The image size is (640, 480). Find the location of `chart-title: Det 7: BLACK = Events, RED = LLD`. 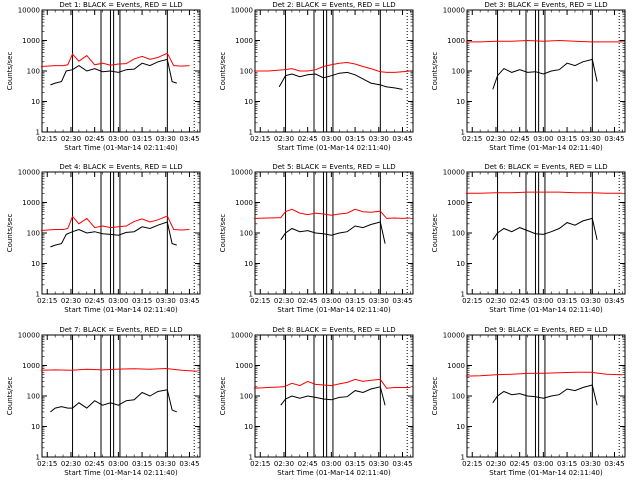

chart-title: Det 7: BLACK = Events, RED = LLD is located at coordinates (120, 330).